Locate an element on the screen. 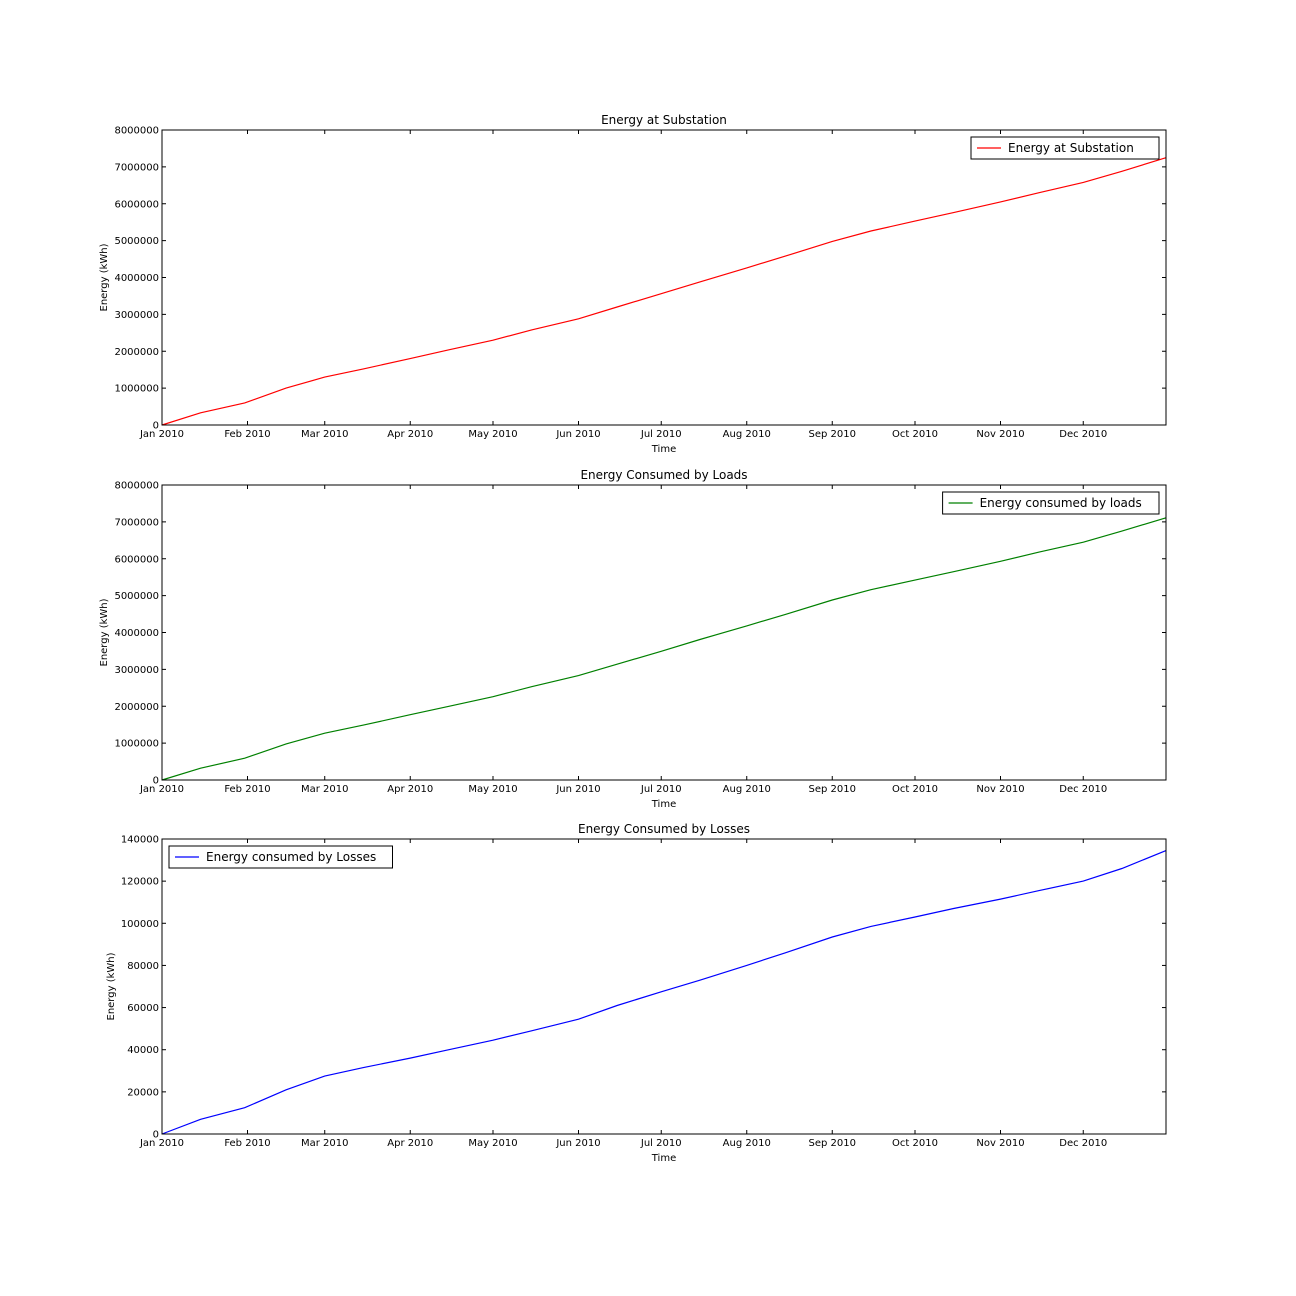  y-tick-label: 140000 is located at coordinates (140, 840).